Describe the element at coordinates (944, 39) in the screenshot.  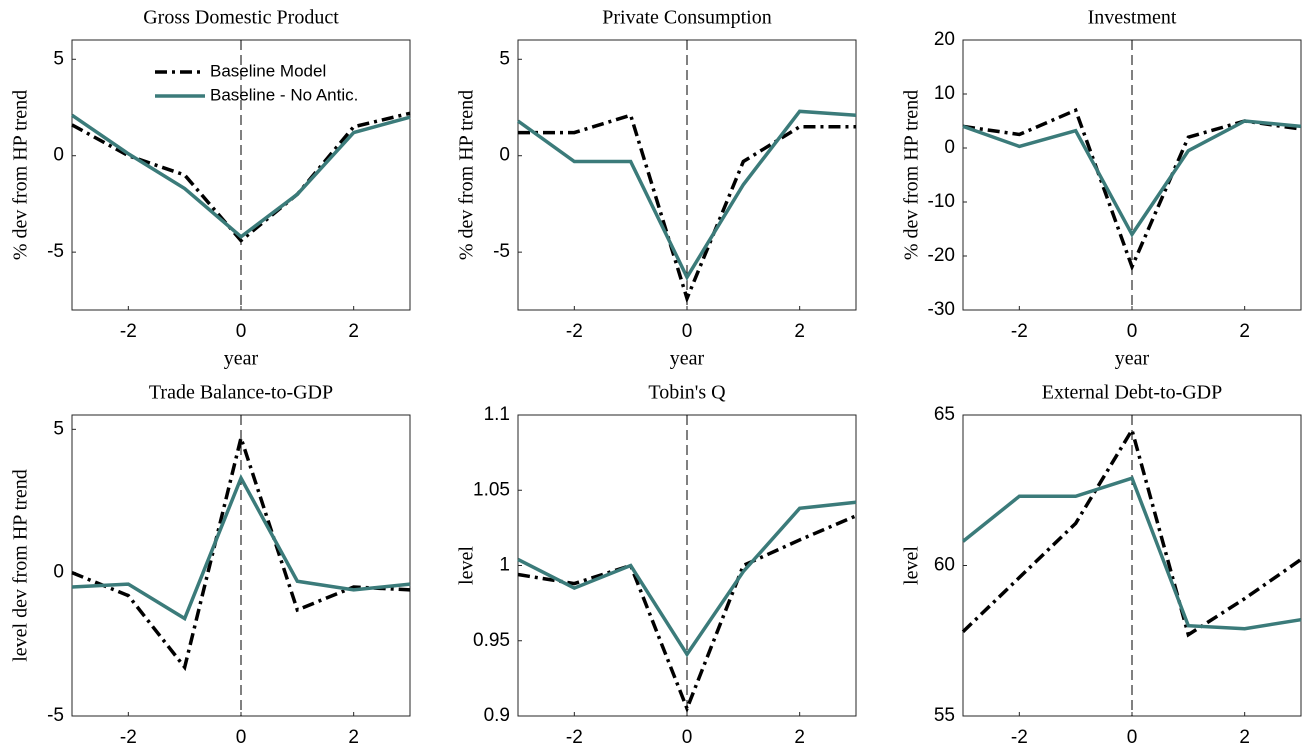
I see `y-tick-label: 20` at that location.